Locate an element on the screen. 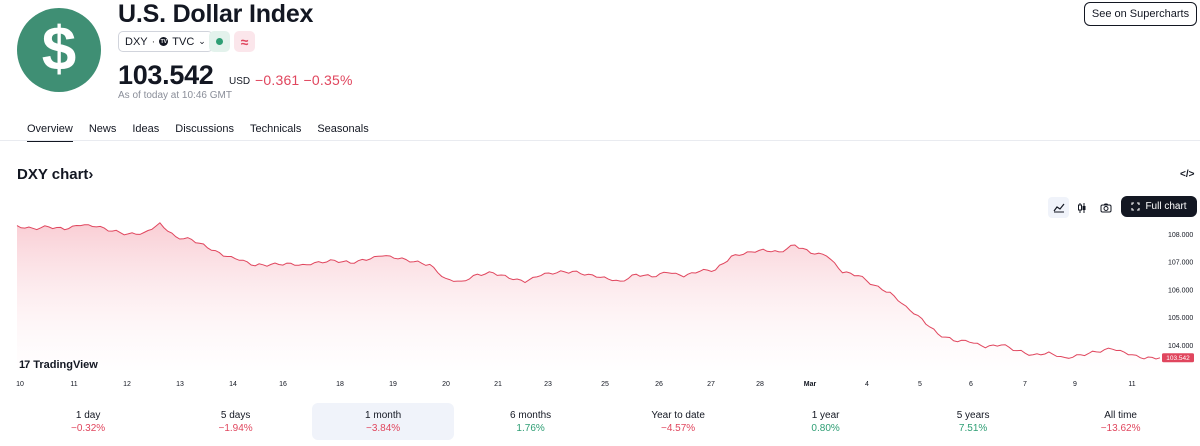 The image size is (1200, 446). period-label: 1 day is located at coordinates (88, 415).